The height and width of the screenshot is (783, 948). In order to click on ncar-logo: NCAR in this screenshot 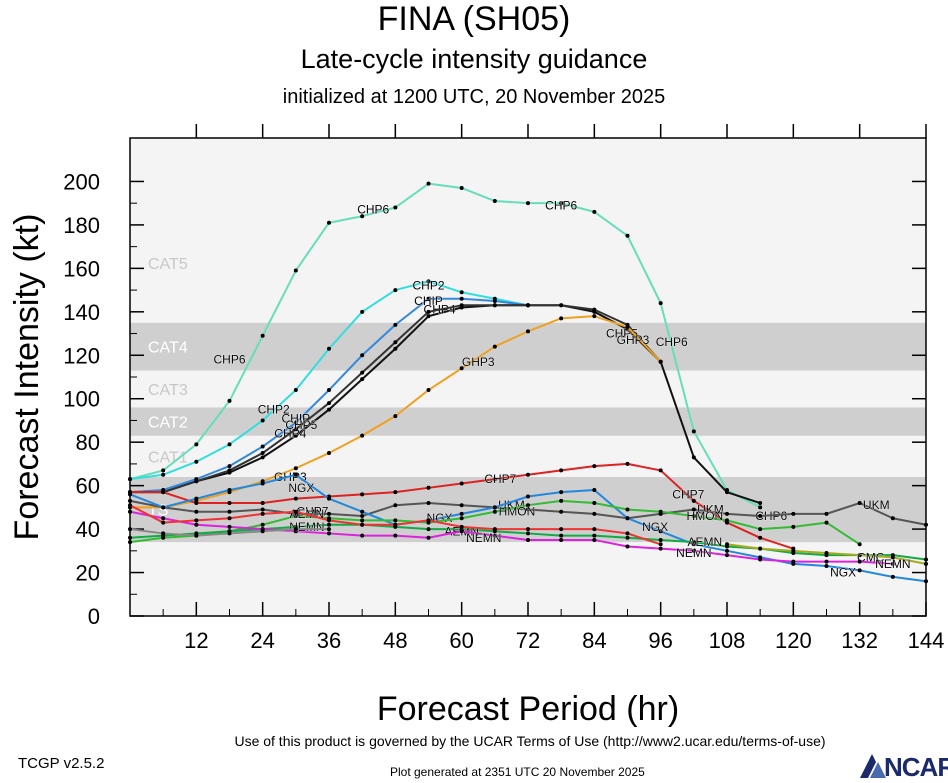, I will do `click(903, 766)`.